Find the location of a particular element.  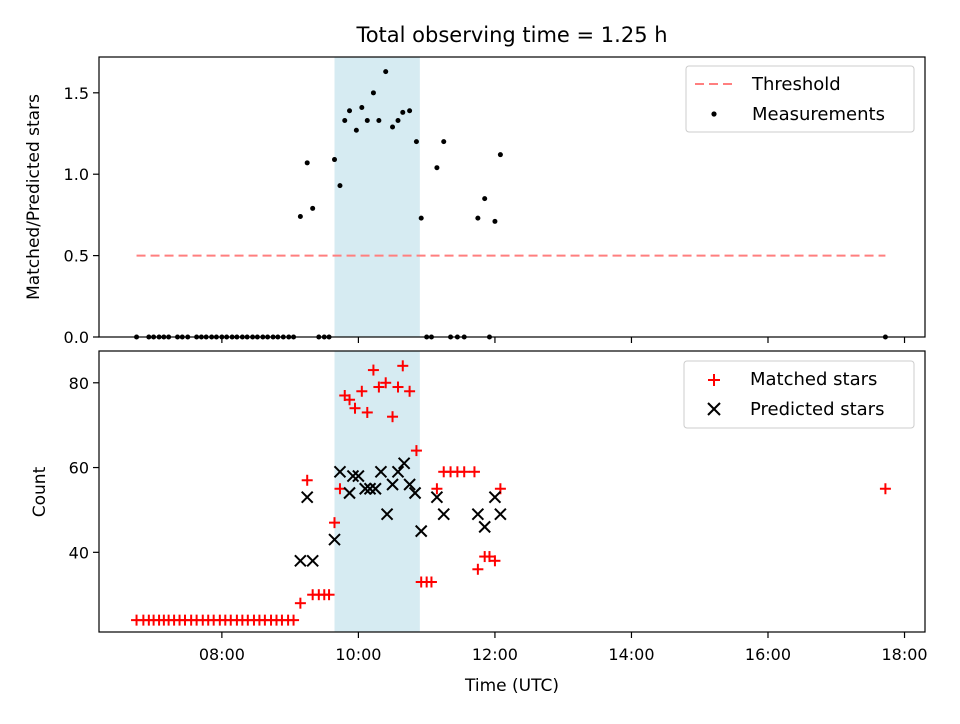

top-legend: Threshold Measurements is located at coordinates (800, 99).